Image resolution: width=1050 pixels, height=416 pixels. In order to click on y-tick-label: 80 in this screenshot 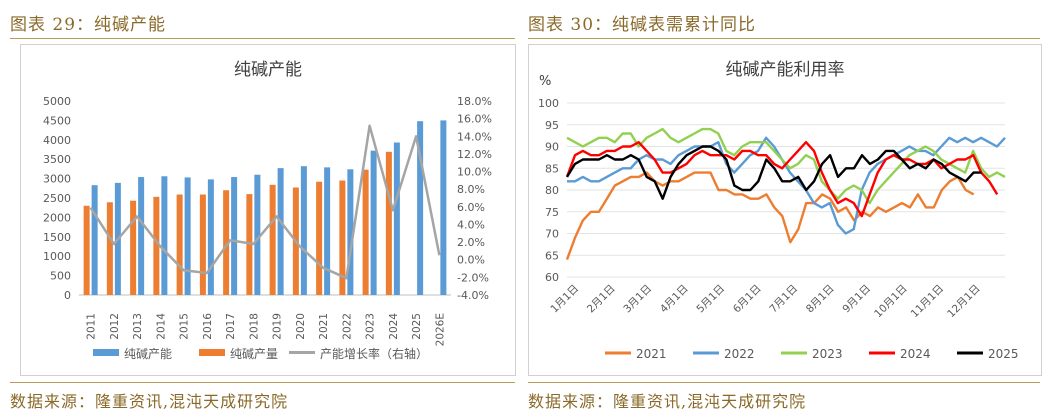, I will do `click(552, 190)`.